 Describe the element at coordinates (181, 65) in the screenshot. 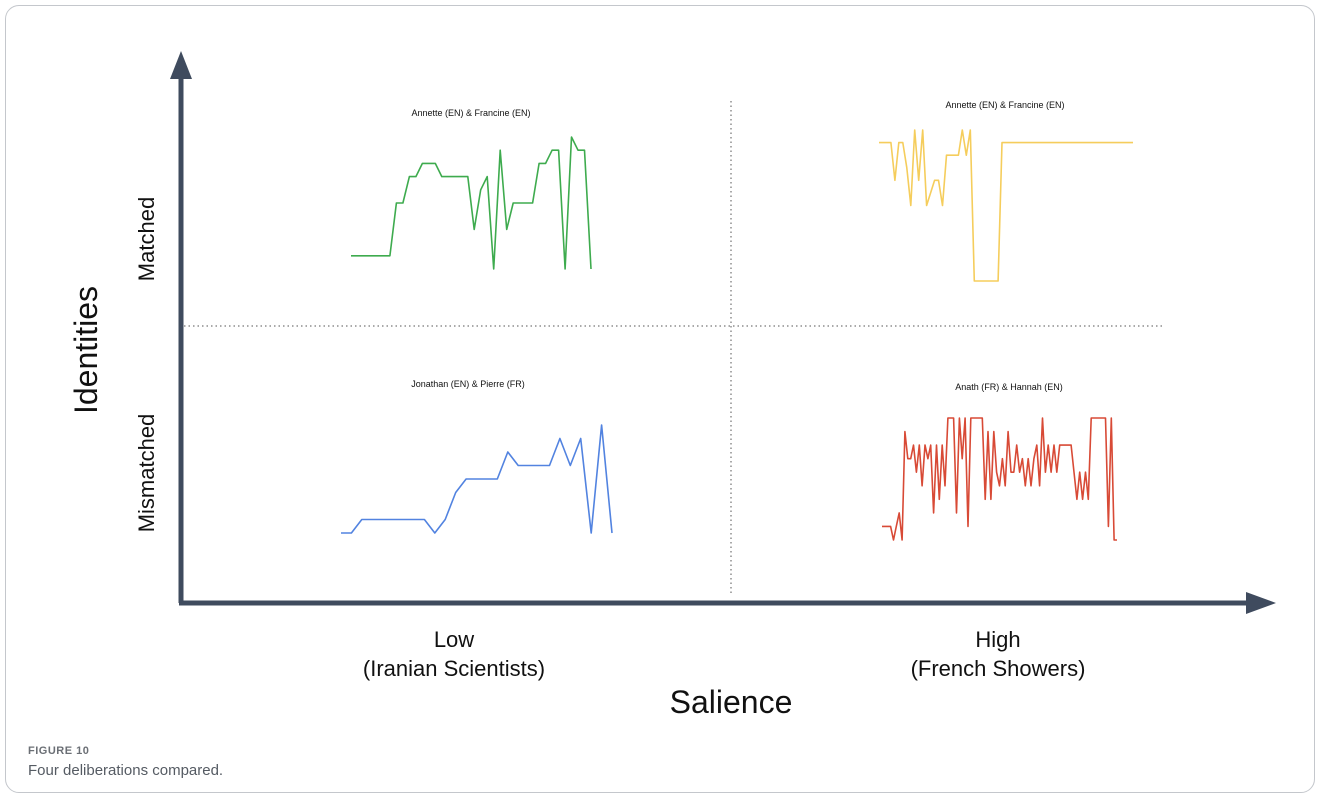

I see `y-axis-arrowhead` at that location.